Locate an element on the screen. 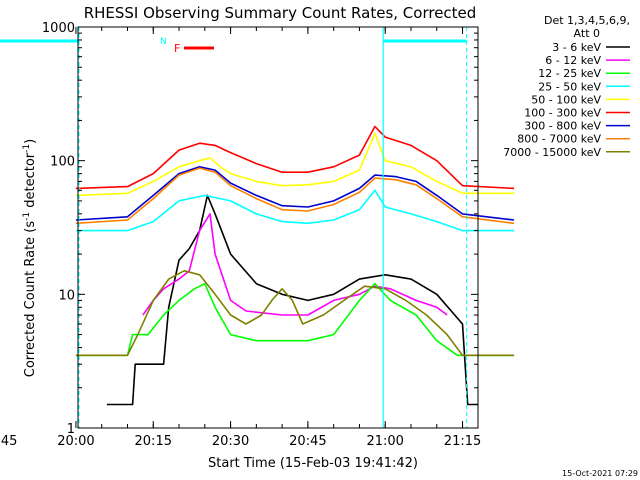 The height and width of the screenshot is (480, 640). y-axis-label-end: ) is located at coordinates (30, 141).